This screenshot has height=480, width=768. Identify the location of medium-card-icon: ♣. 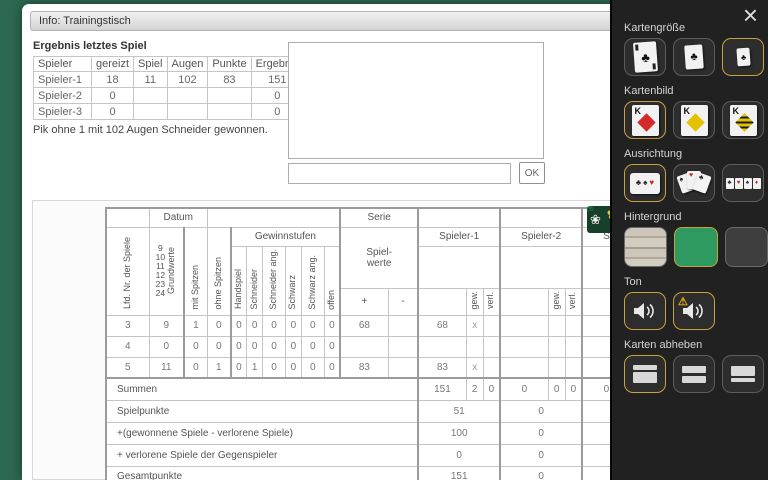
(694, 57).